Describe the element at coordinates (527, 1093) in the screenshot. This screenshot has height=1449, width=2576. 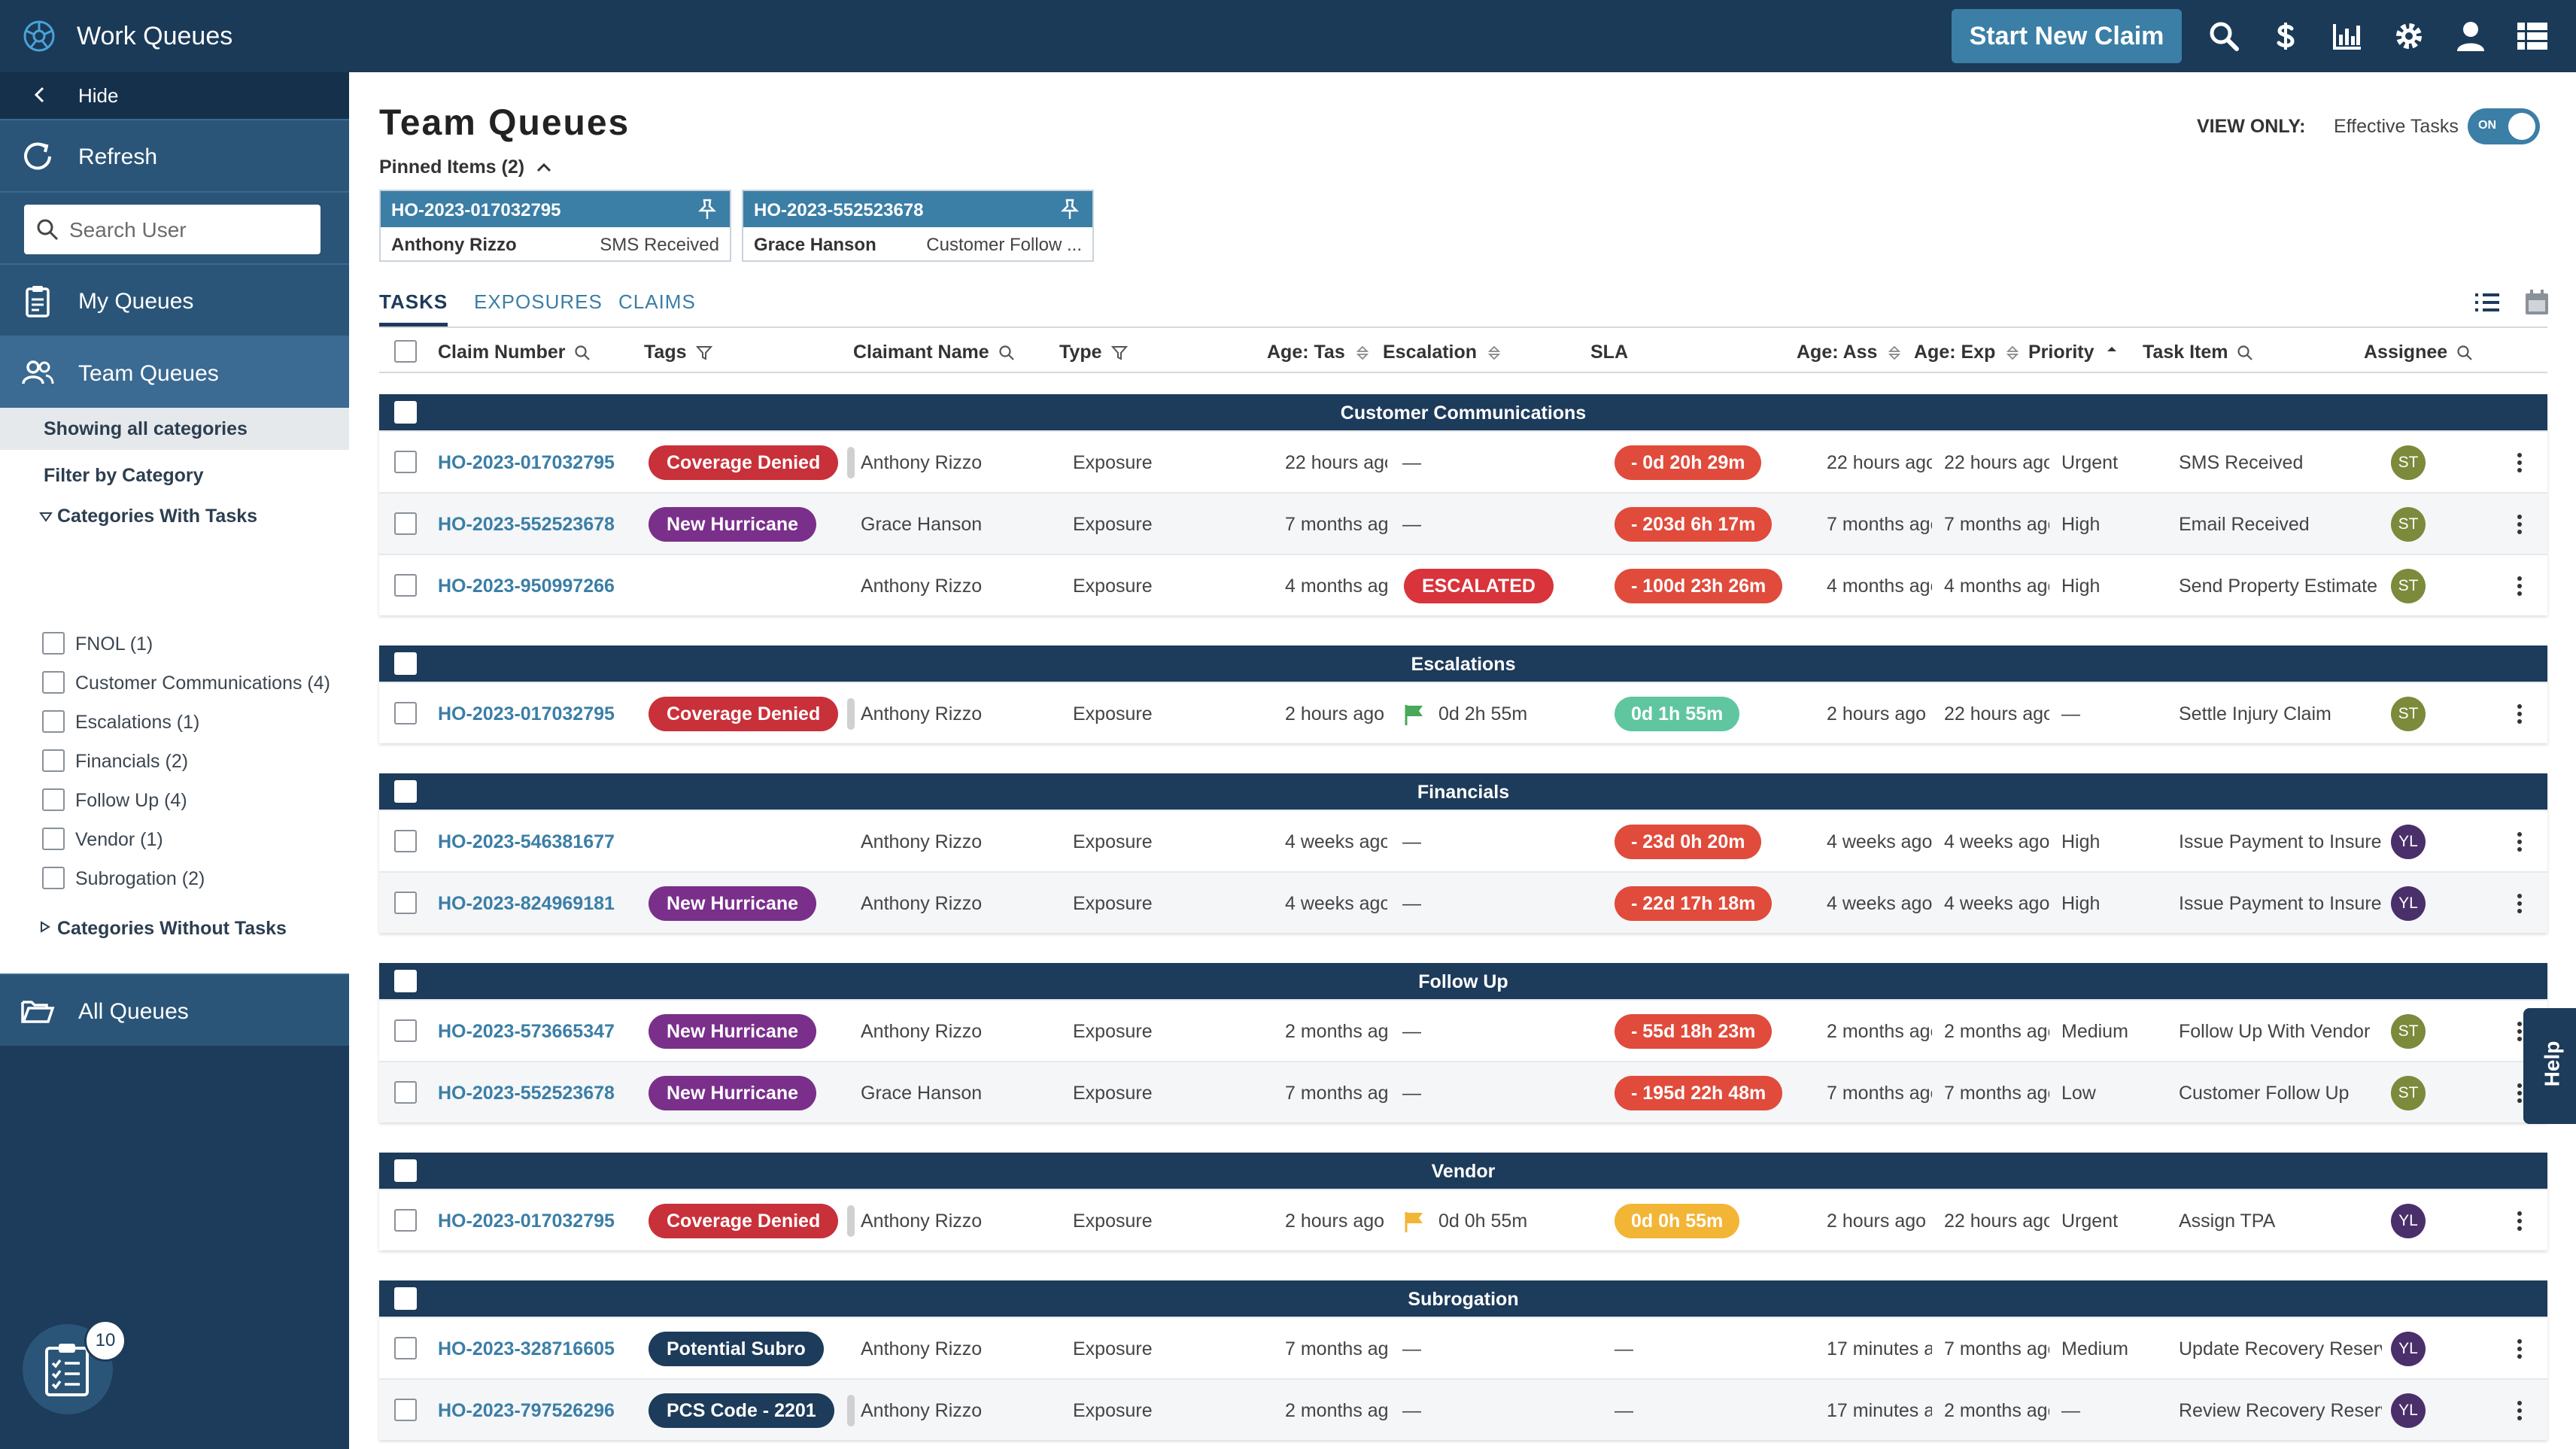
I see `claim-number-link: HO-2023-552523678` at that location.